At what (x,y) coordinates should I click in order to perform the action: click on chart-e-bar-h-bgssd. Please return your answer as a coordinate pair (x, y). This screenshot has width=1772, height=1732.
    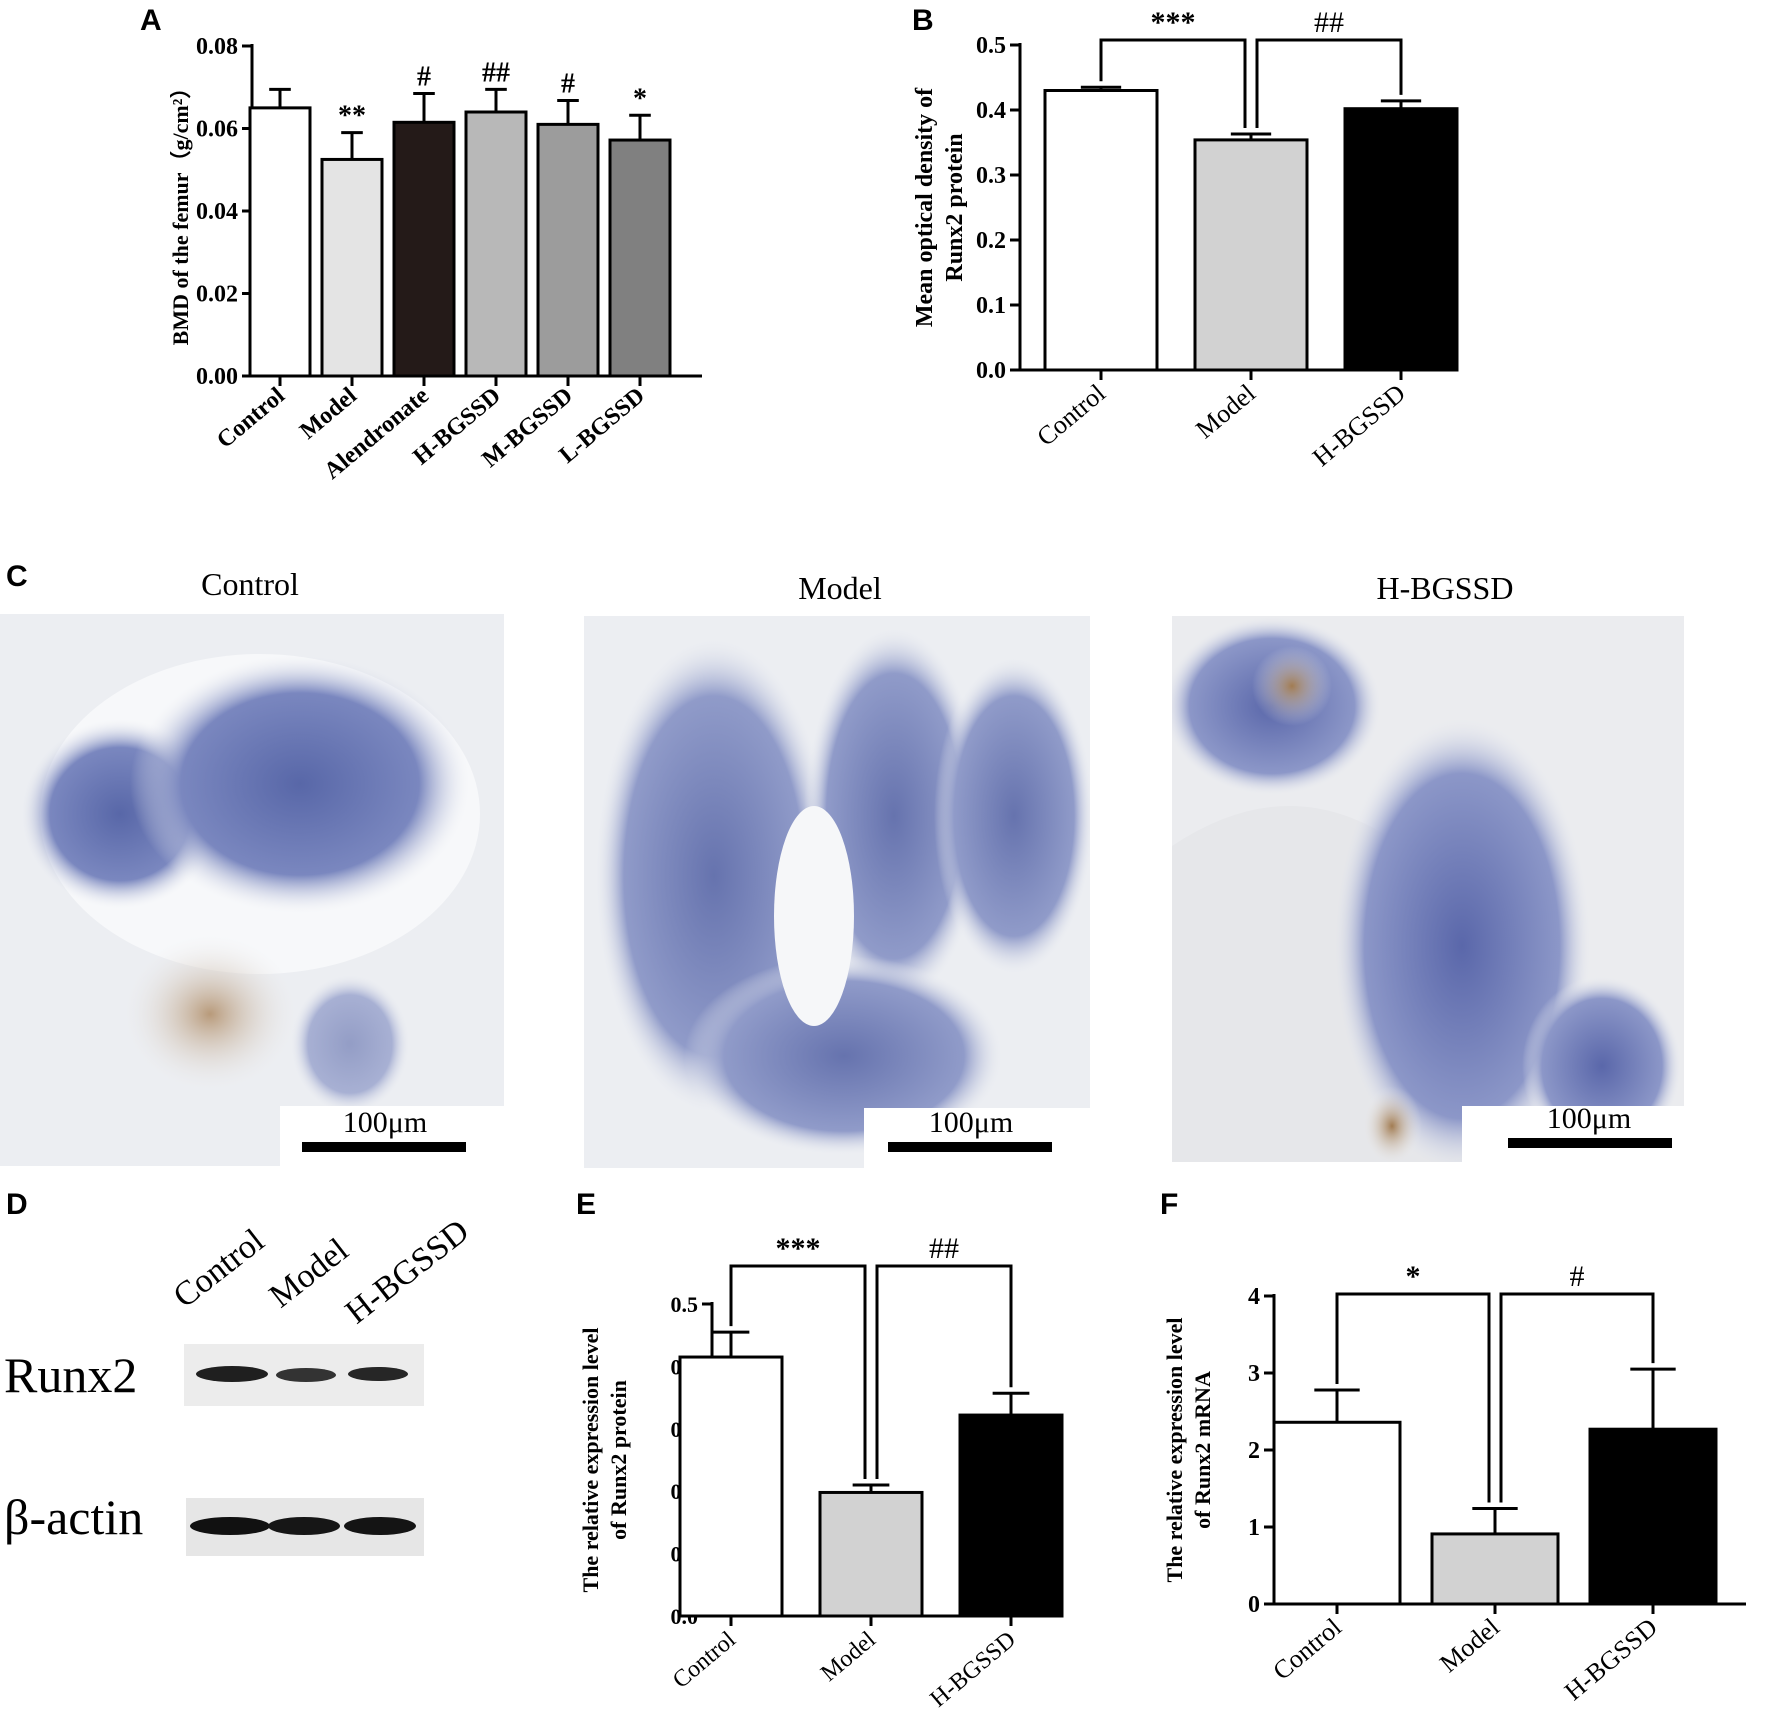
    Looking at the image, I should click on (1011, 1515).